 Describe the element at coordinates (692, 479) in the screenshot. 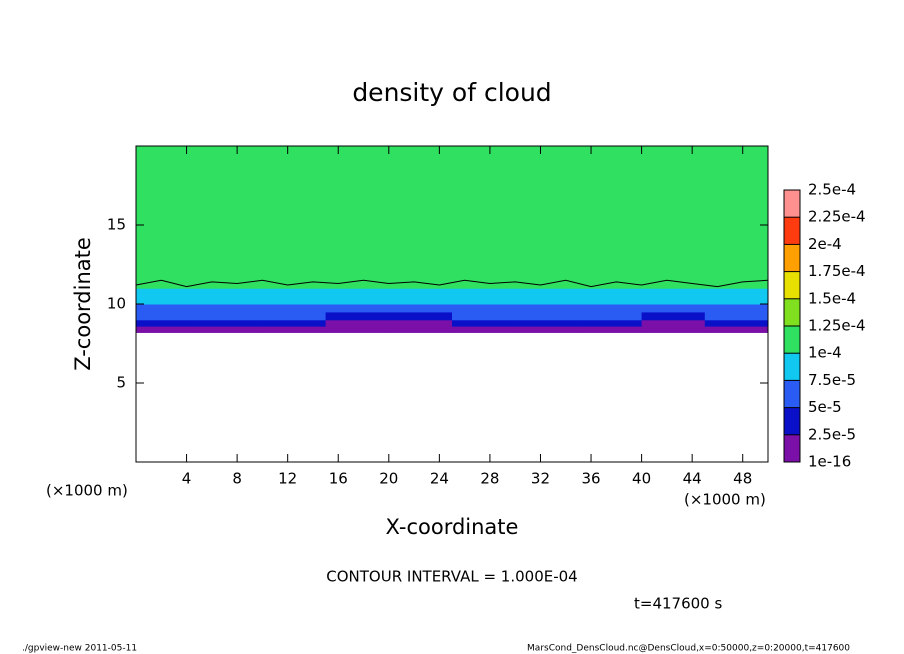

I see `x-tick-label: 44` at that location.